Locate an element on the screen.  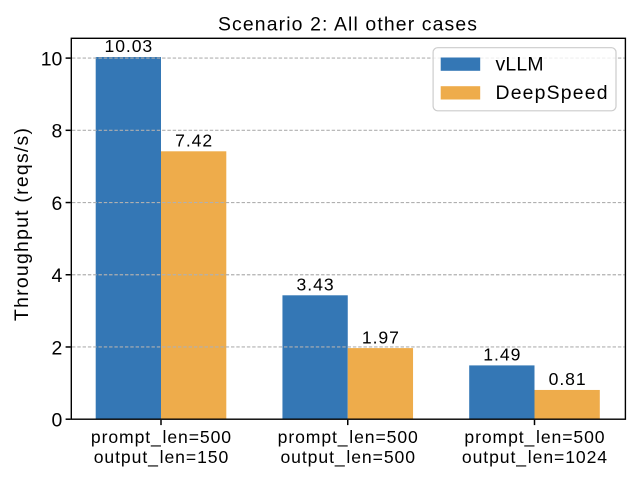
svg-text: 10.03 is located at coordinates (129, 46).